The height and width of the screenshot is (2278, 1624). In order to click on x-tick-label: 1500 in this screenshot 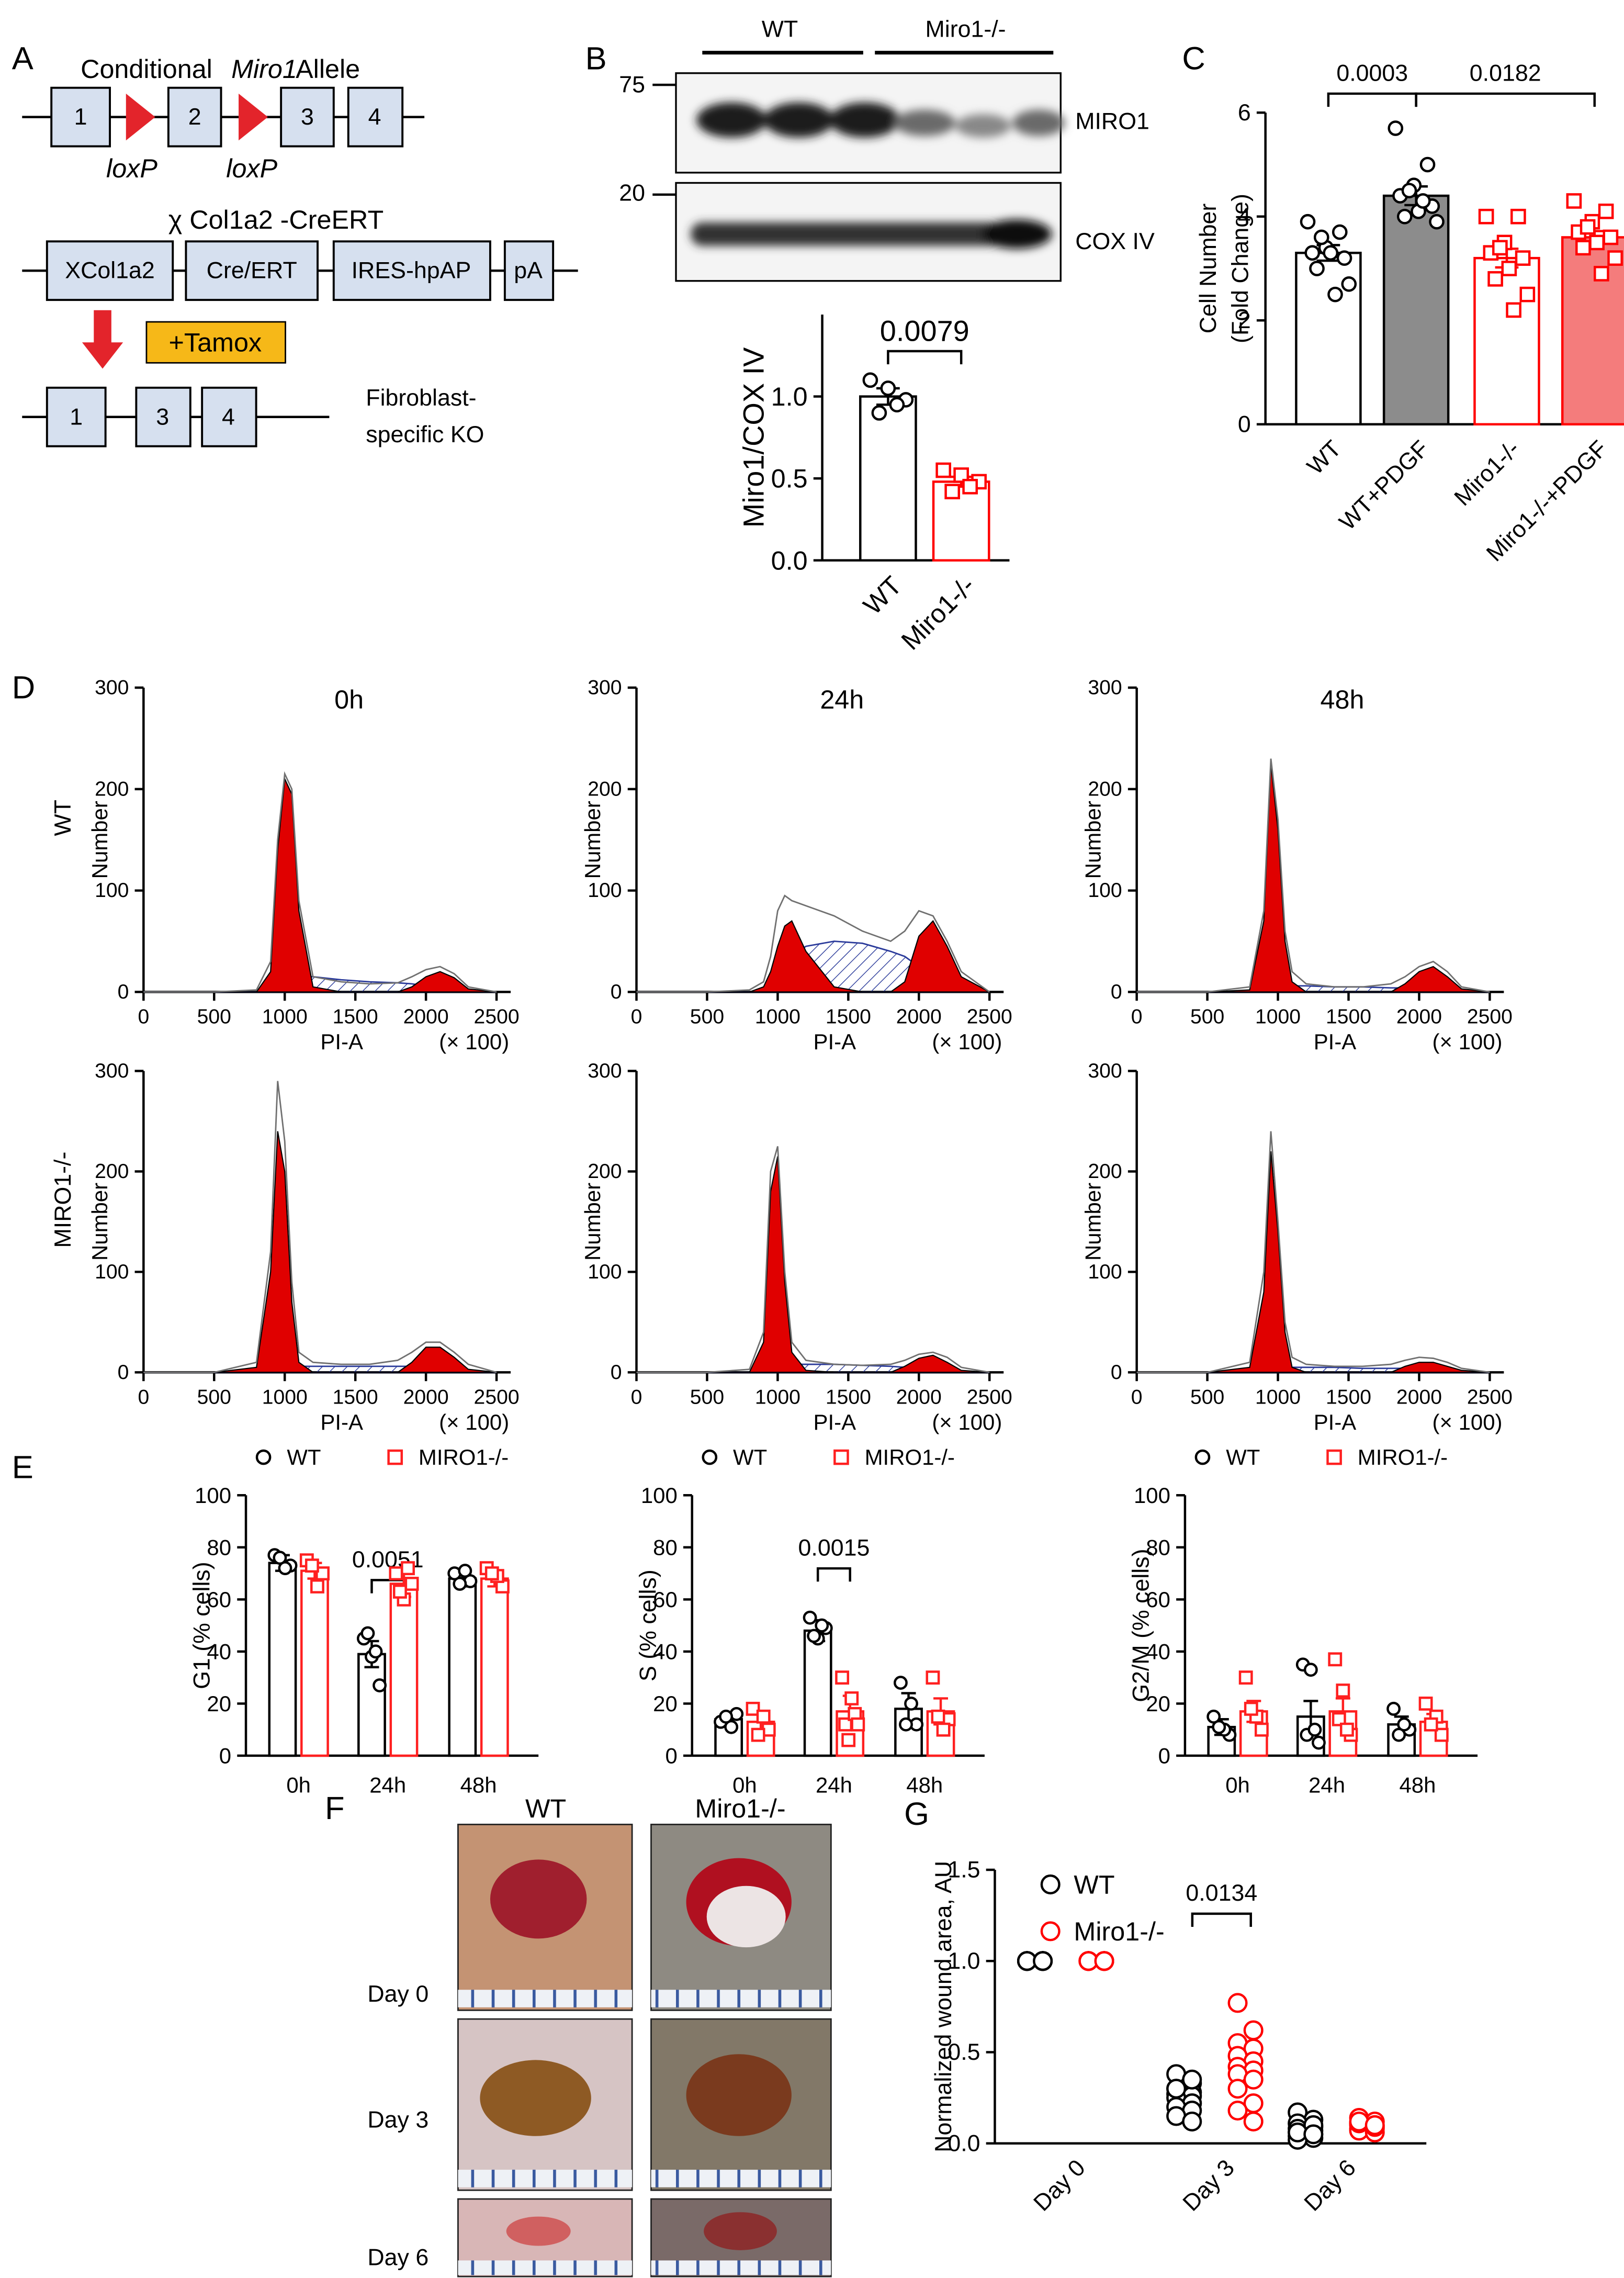, I will do `click(356, 1397)`.